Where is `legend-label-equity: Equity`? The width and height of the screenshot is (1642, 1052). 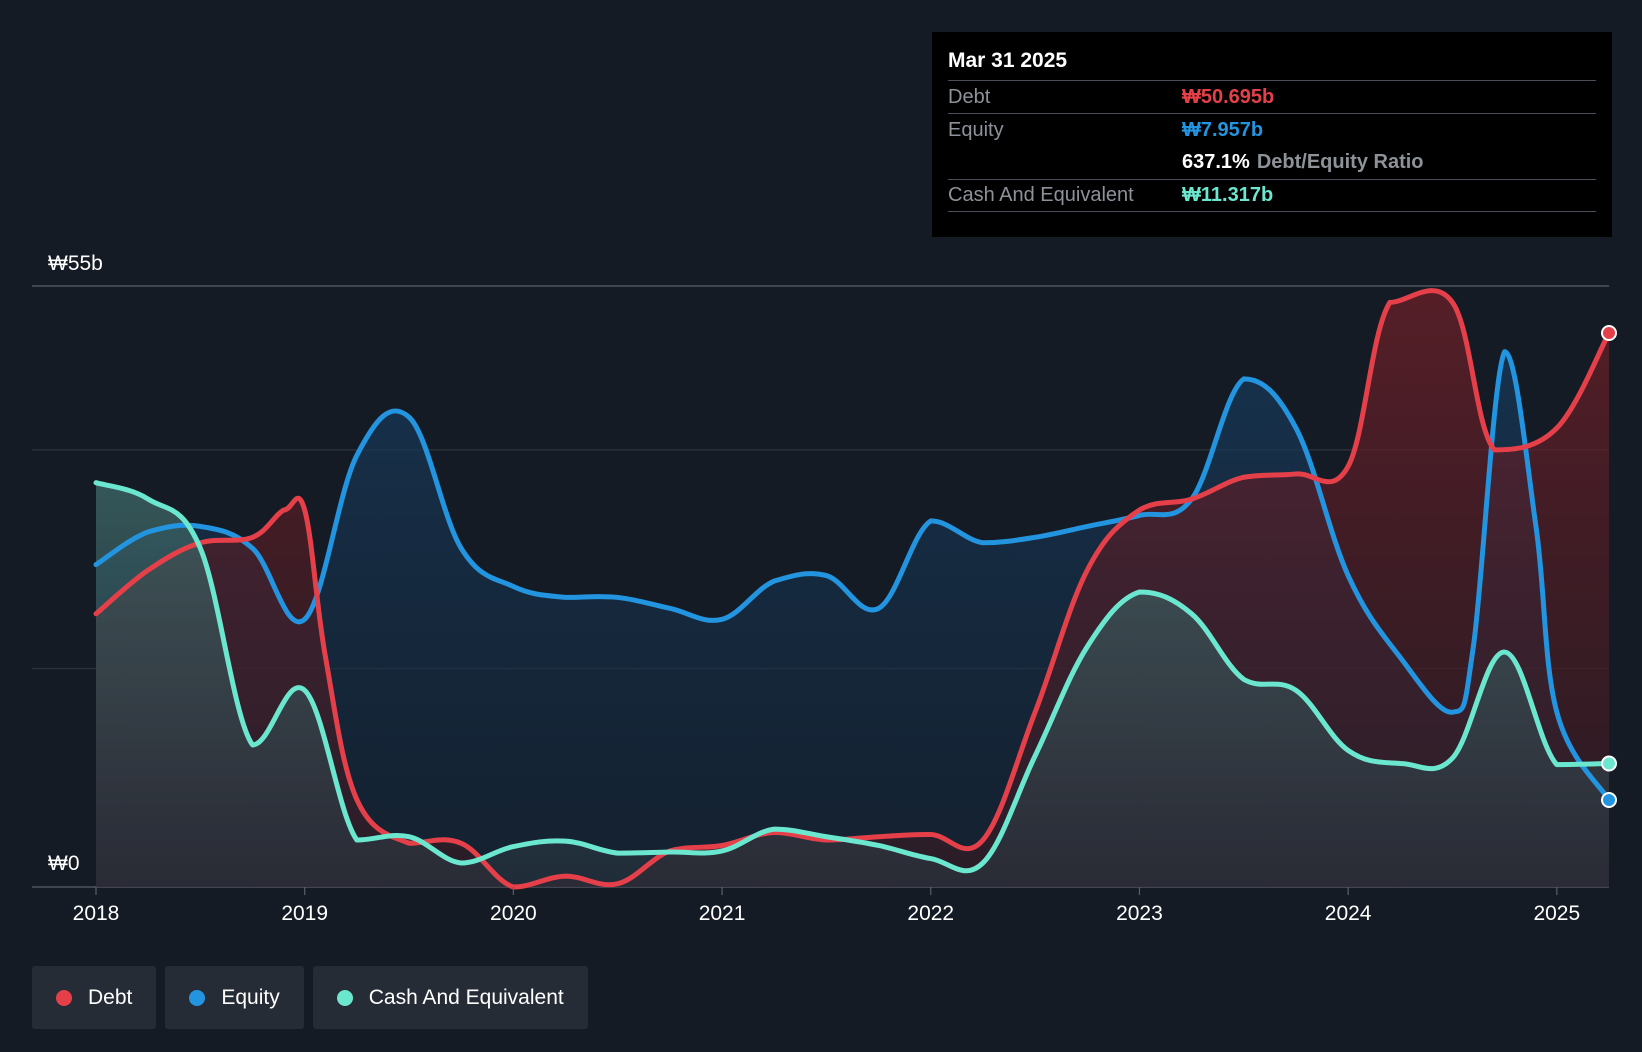 legend-label-equity: Equity is located at coordinates (250, 997).